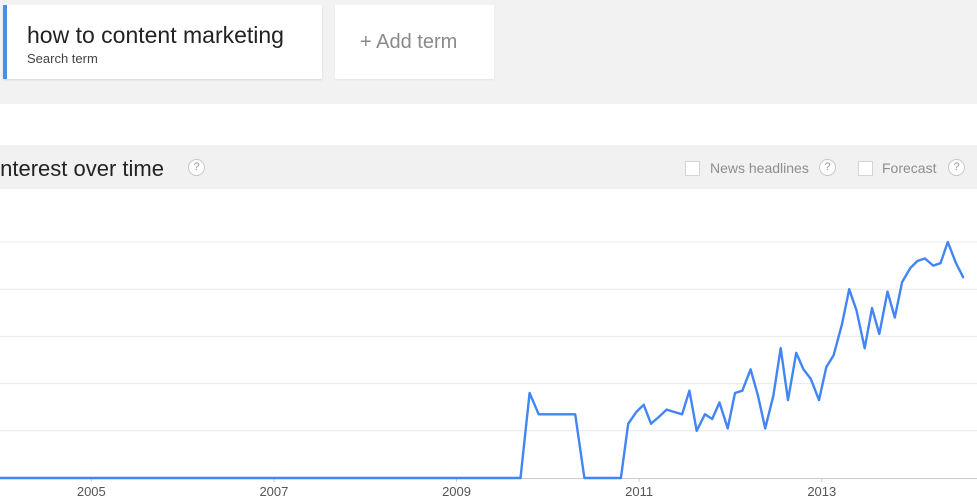 This screenshot has width=977, height=503. Describe the element at coordinates (409, 42) in the screenshot. I see `add-term-label: + Add term` at that location.